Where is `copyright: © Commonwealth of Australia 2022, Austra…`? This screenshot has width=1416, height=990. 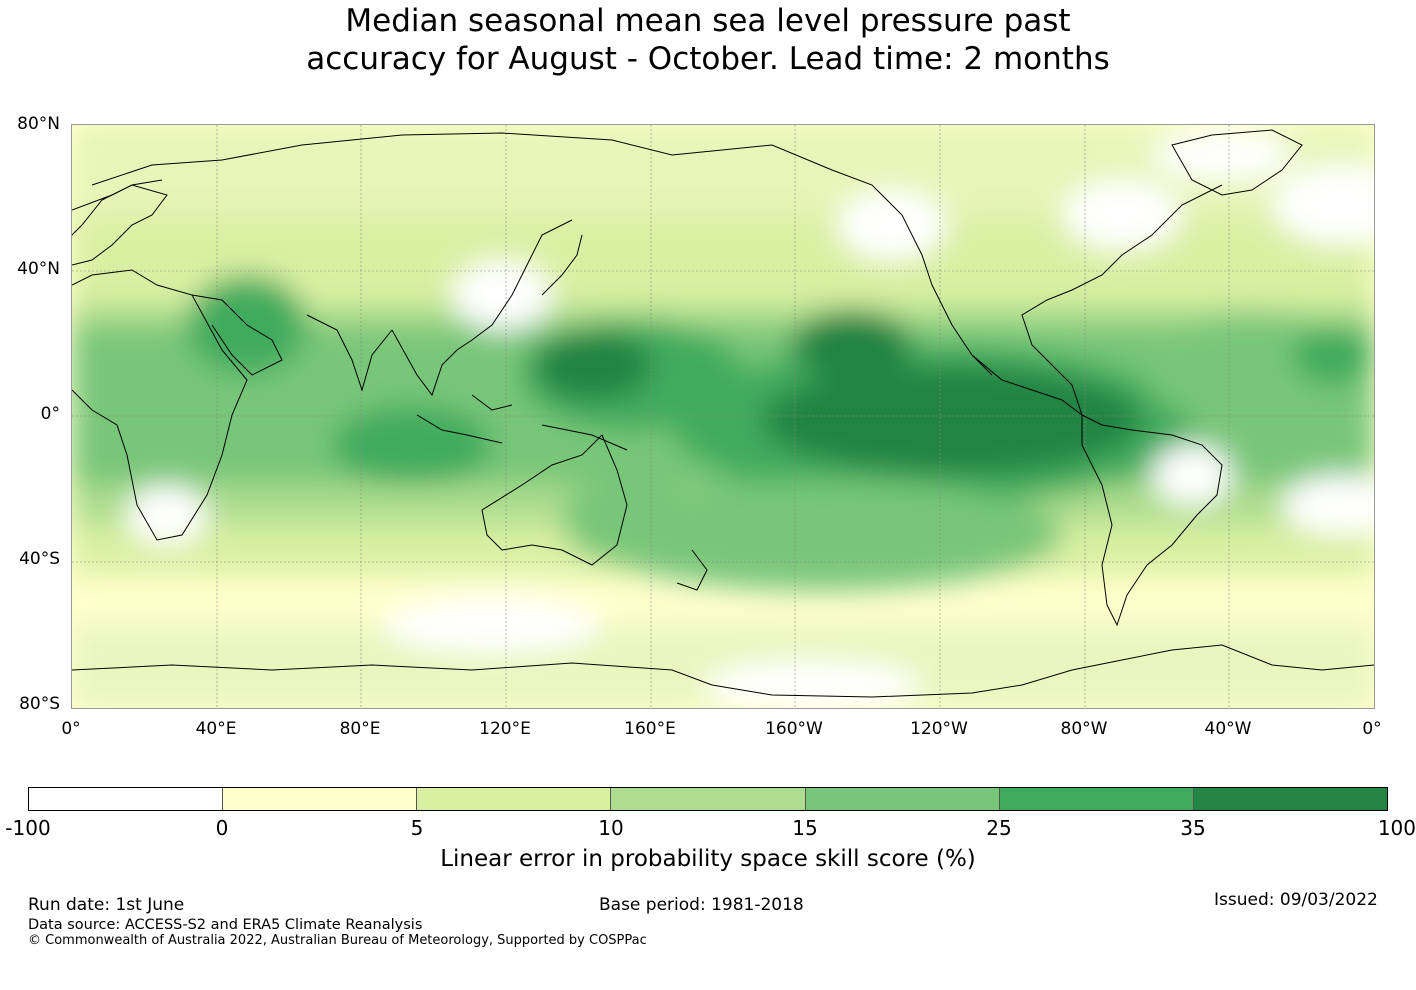 copyright: © Commonwealth of Australia 2022, Austra… is located at coordinates (337, 940).